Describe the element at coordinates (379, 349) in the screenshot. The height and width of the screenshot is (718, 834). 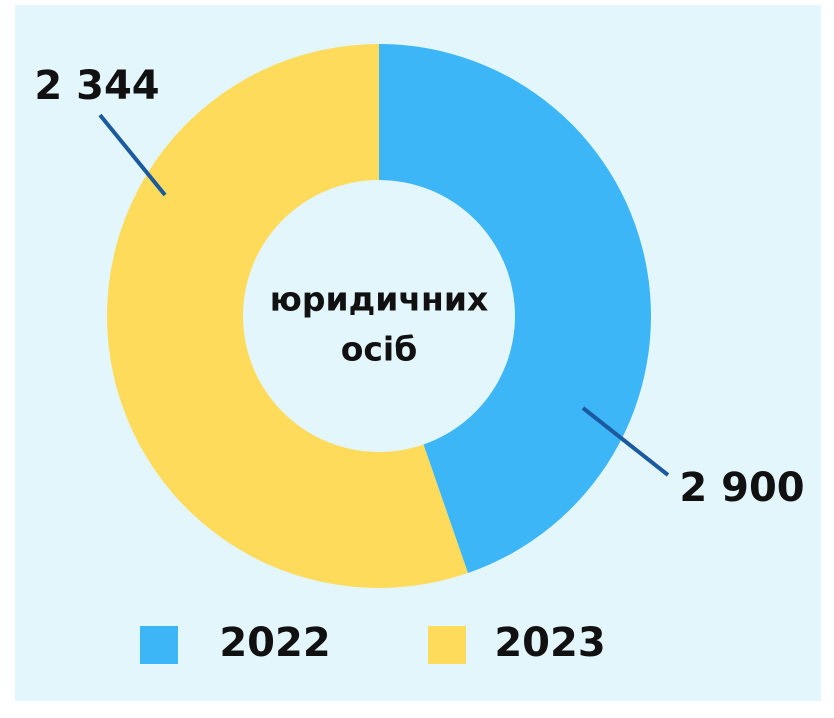
I see `center-label: осіб` at that location.